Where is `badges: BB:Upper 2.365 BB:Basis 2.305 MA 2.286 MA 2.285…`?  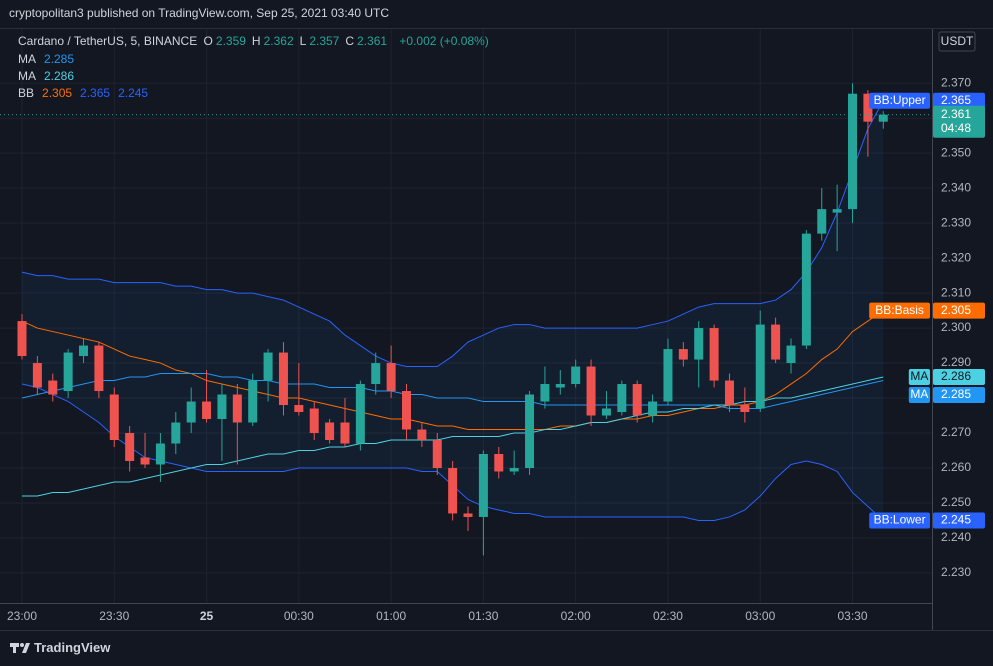
badges: BB:Upper 2.365 BB:Basis 2.305 MA 2.286 MA 2.285… is located at coordinates (927, 310).